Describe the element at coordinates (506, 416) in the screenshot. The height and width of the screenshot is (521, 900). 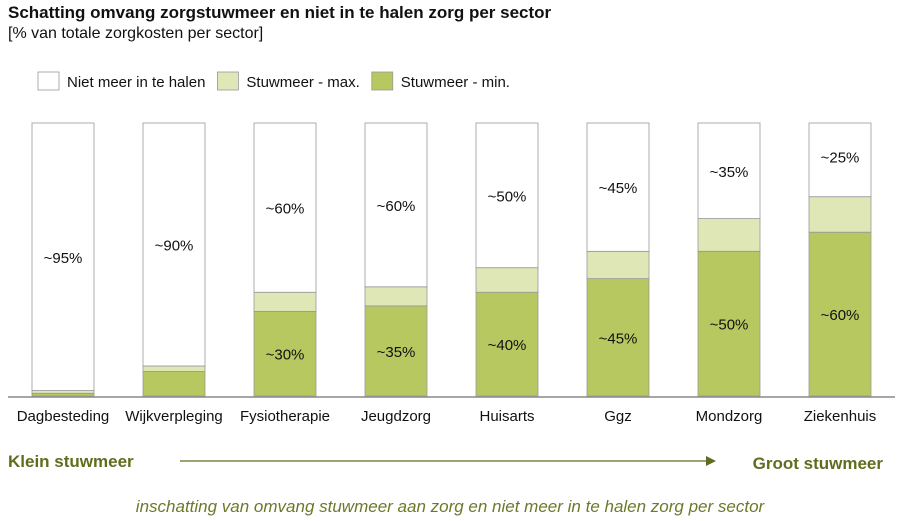
I see `x-tick-label: Huisarts` at that location.